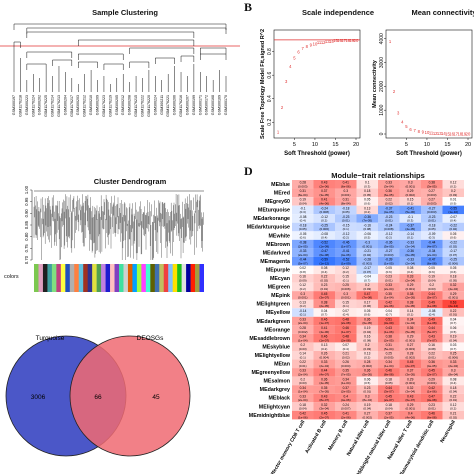 This screenshot has height=474, width=474. What do you see at coordinates (453, 323) in the screenshot?
I see `cell-pvalue: (0.7)` at bounding box center [453, 323].